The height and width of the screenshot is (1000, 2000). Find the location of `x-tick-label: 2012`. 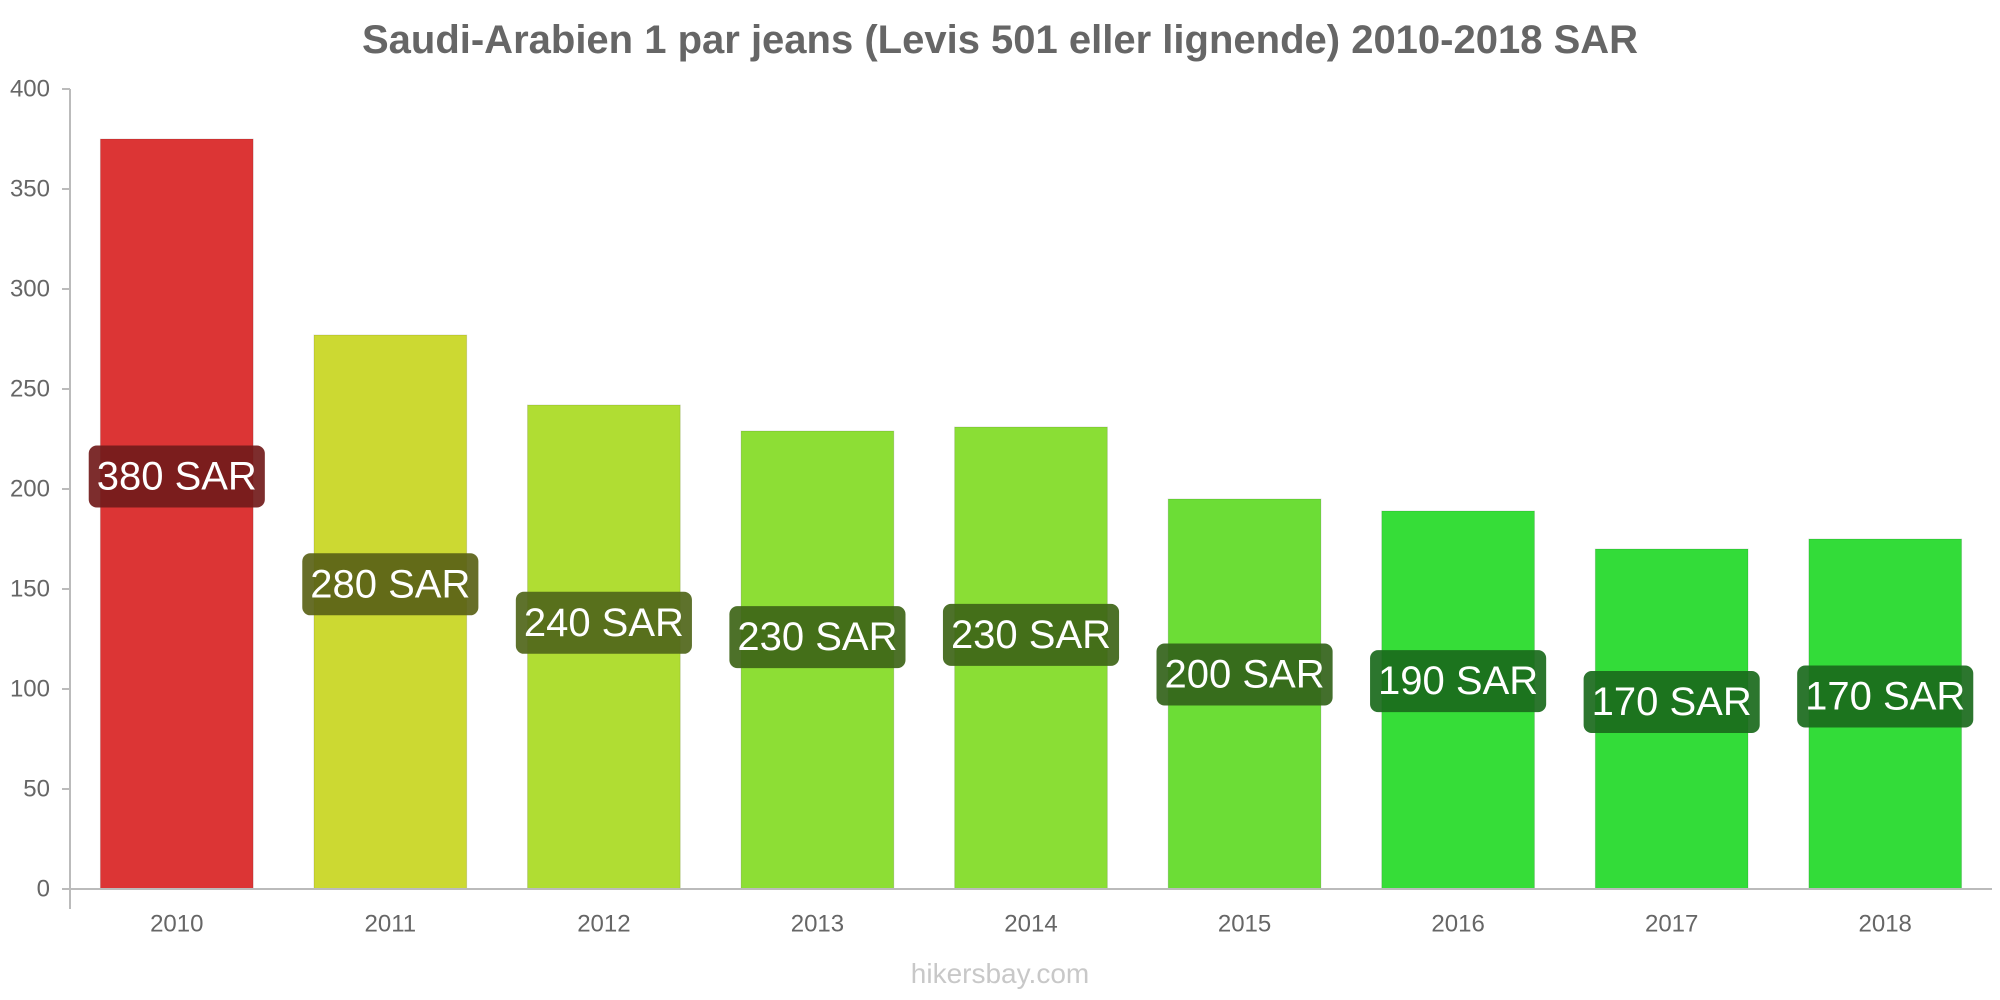

x-tick-label: 2012 is located at coordinates (603, 924).